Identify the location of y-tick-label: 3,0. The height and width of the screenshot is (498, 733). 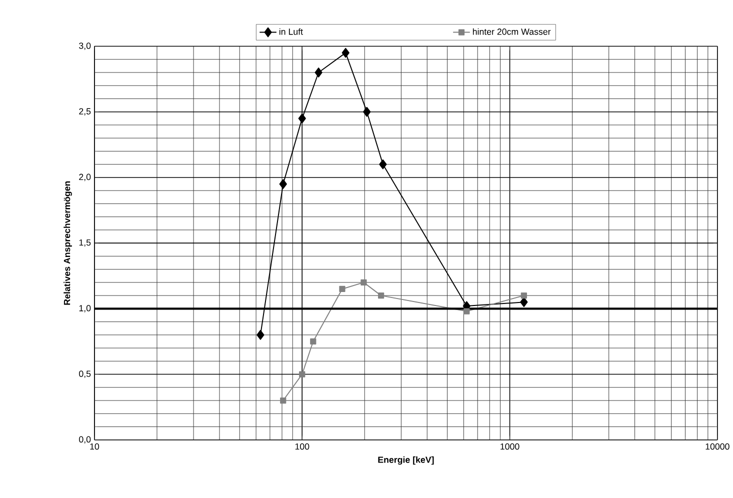
(85, 46).